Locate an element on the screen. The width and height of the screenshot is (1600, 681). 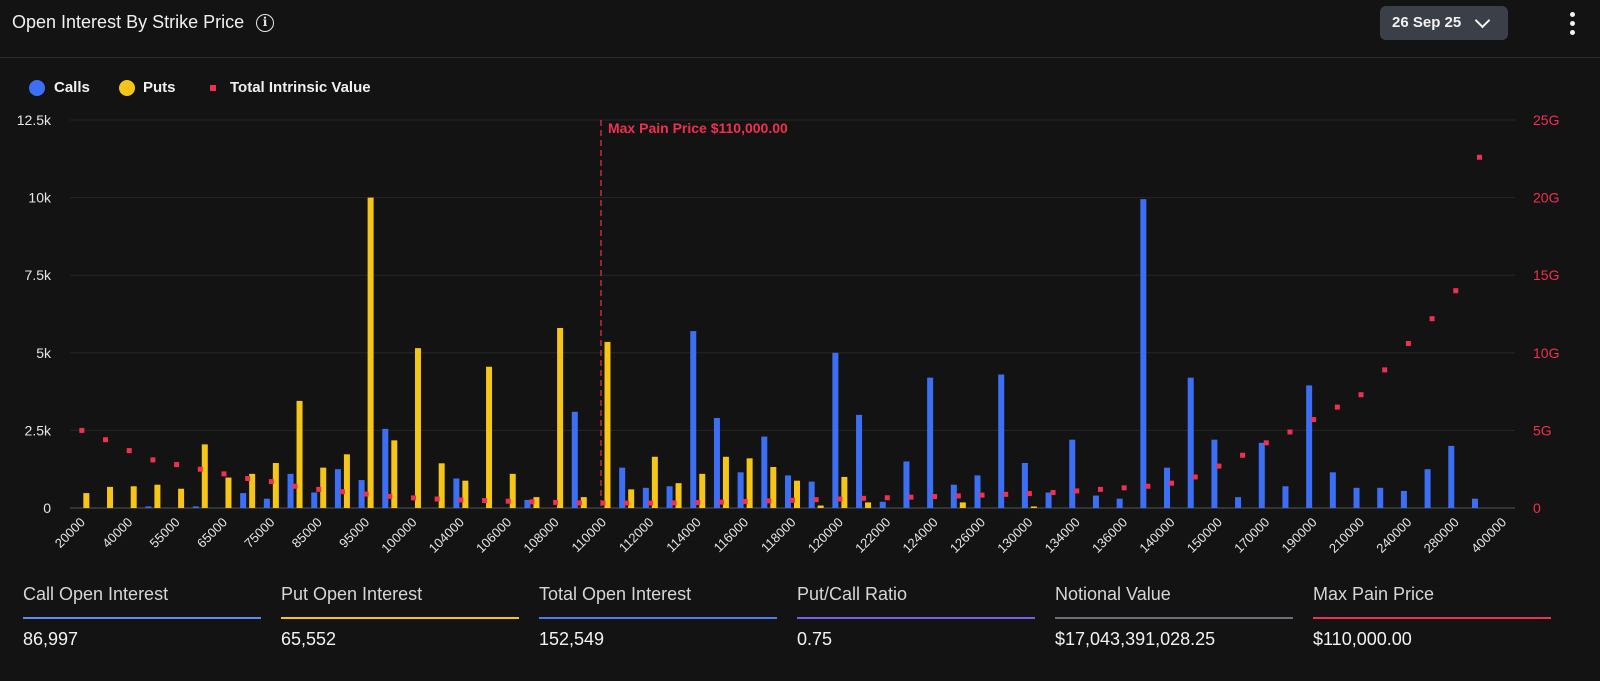
chart-title: Open Interest By Strike Price is located at coordinates (128, 22).